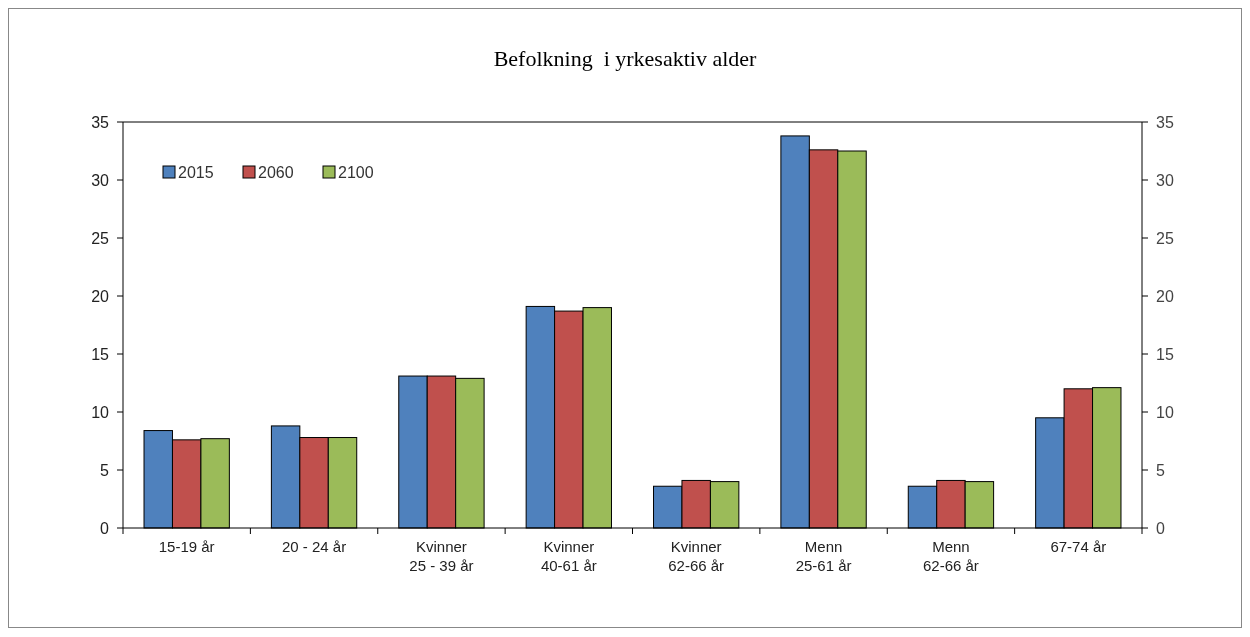 The width and height of the screenshot is (1250, 637). Describe the element at coordinates (1078, 546) in the screenshot. I see `x-tick-label: 67-74 år` at that location.